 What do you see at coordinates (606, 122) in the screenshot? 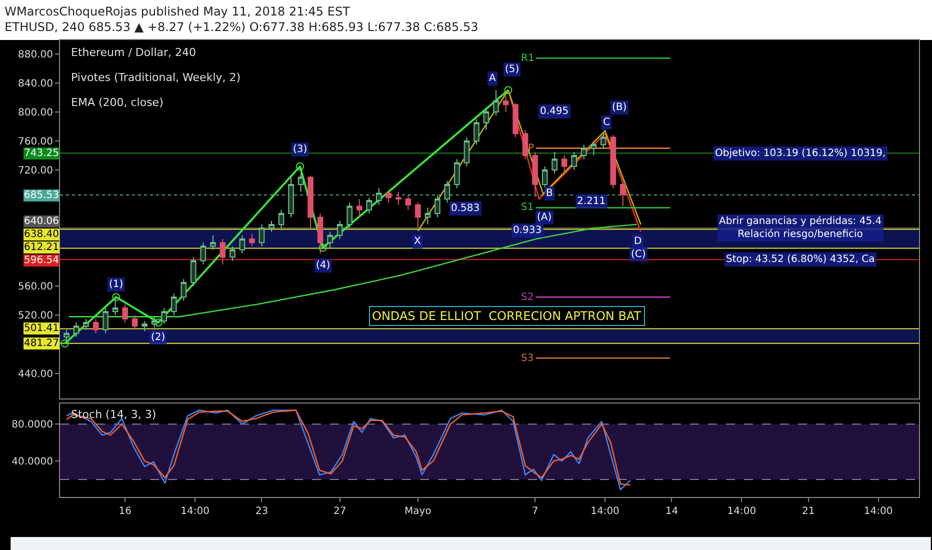
I see `annotation: C` at bounding box center [606, 122].